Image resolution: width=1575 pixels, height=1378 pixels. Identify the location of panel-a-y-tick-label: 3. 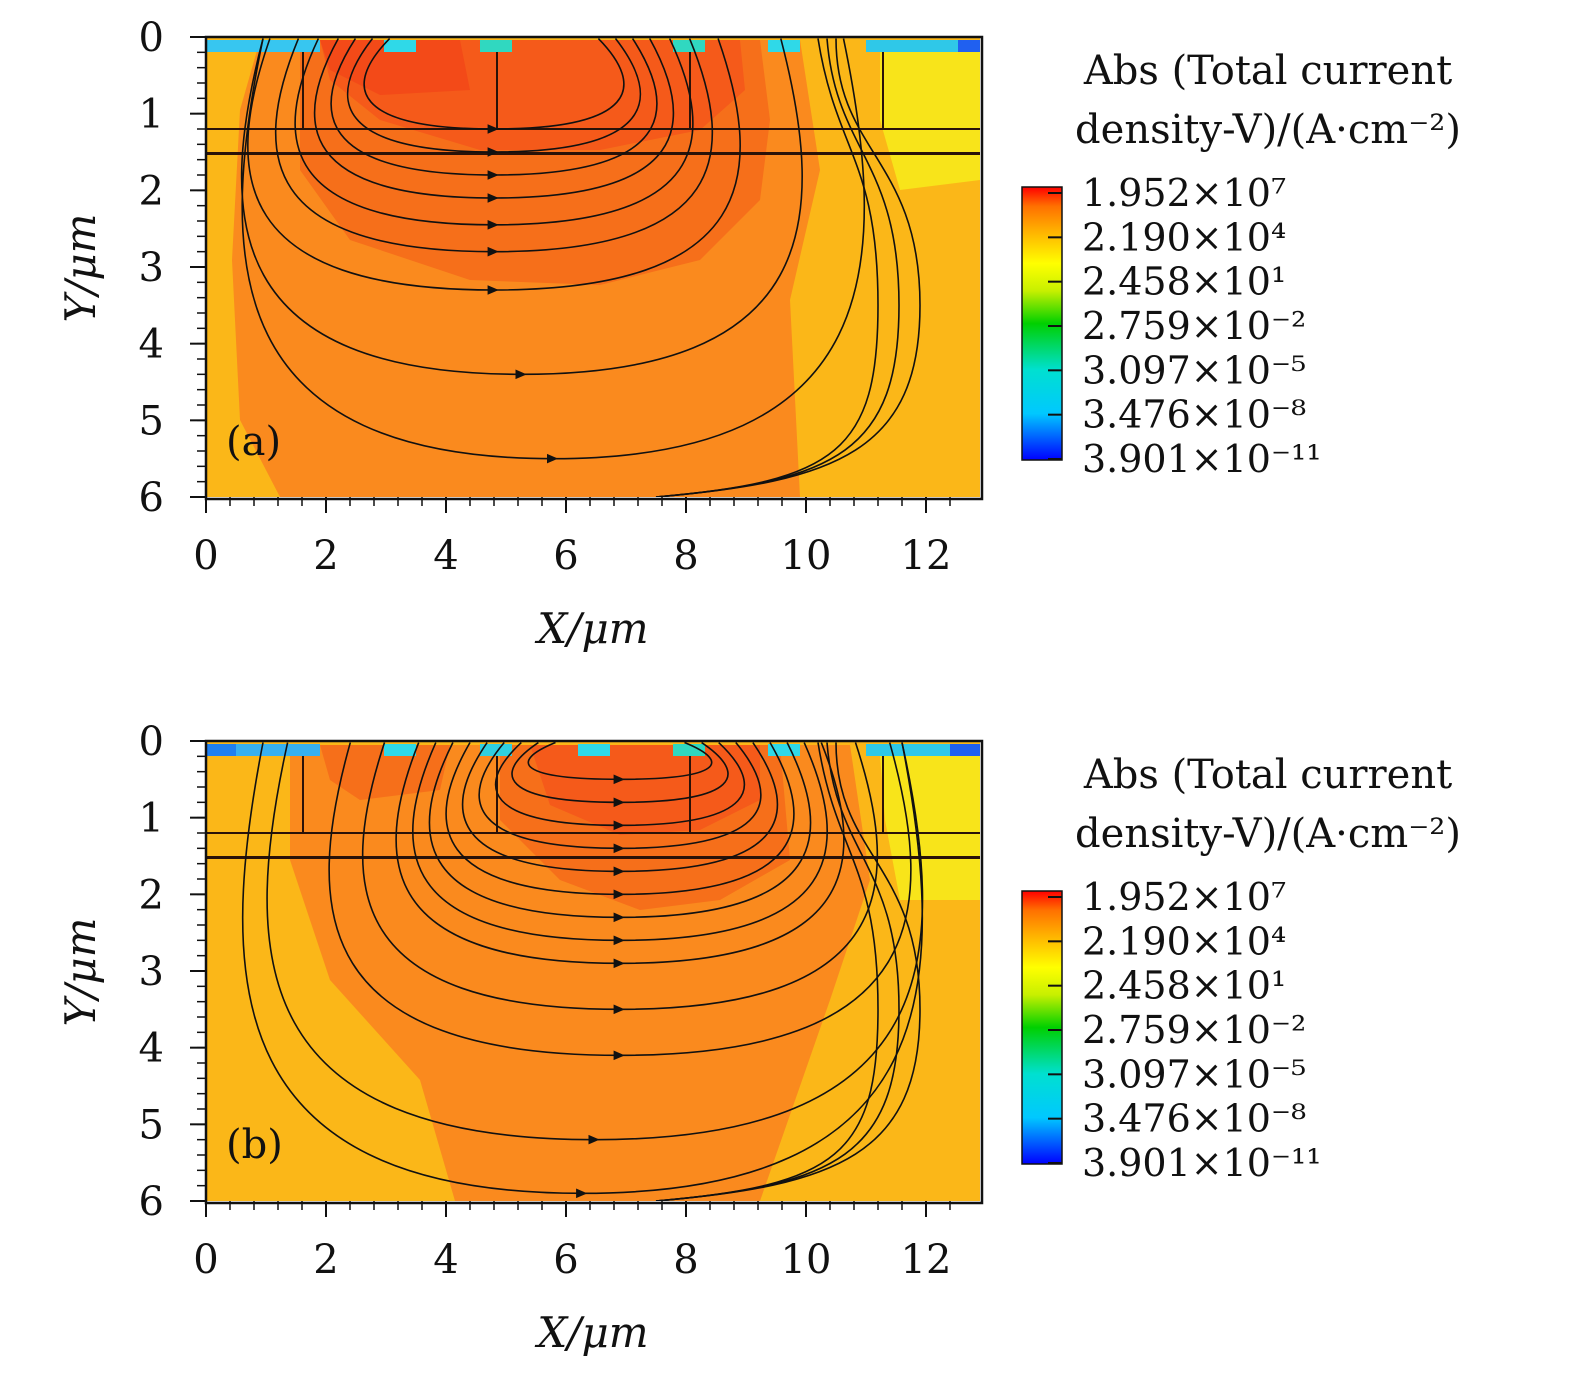
(151, 268).